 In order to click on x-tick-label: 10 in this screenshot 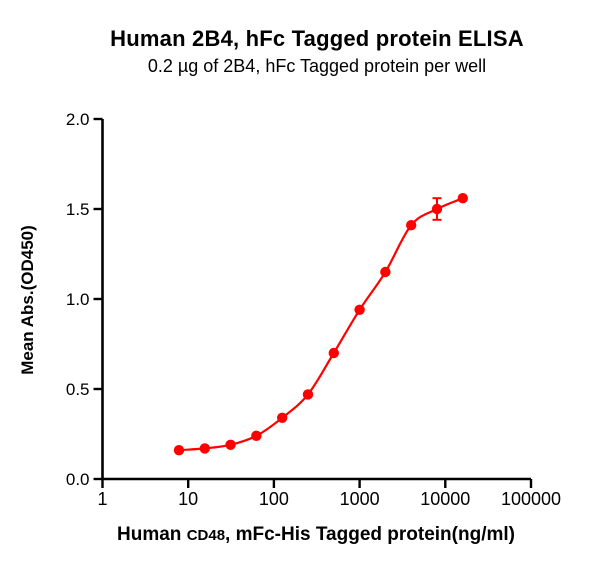, I will do `click(188, 499)`.